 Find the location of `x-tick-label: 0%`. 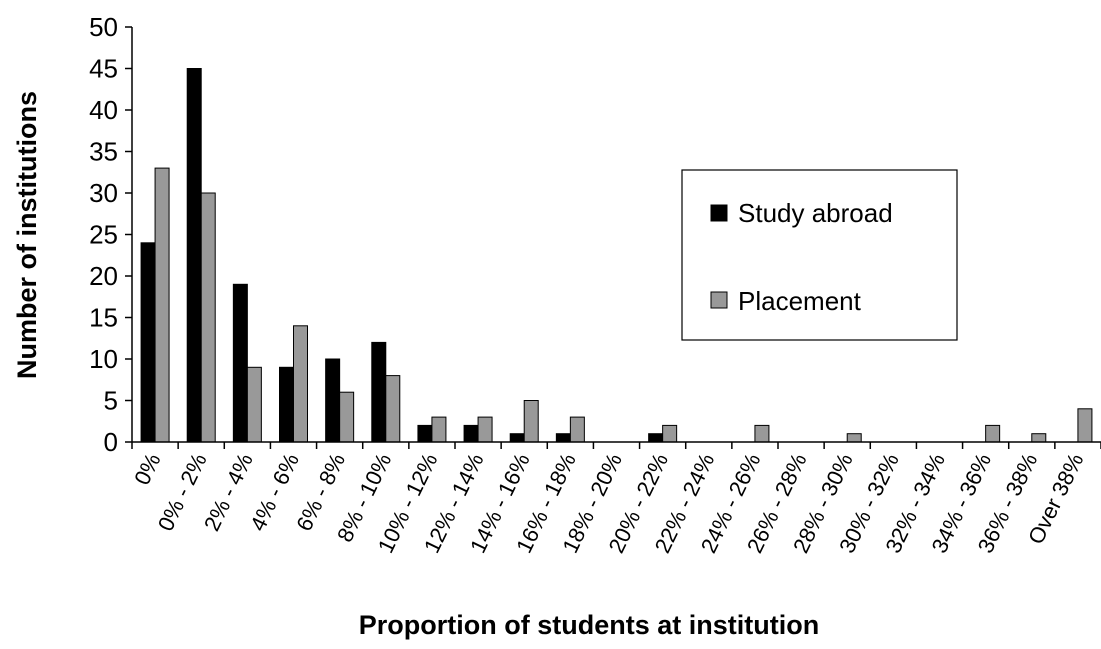

x-tick-label: 0% is located at coordinates (147, 469).